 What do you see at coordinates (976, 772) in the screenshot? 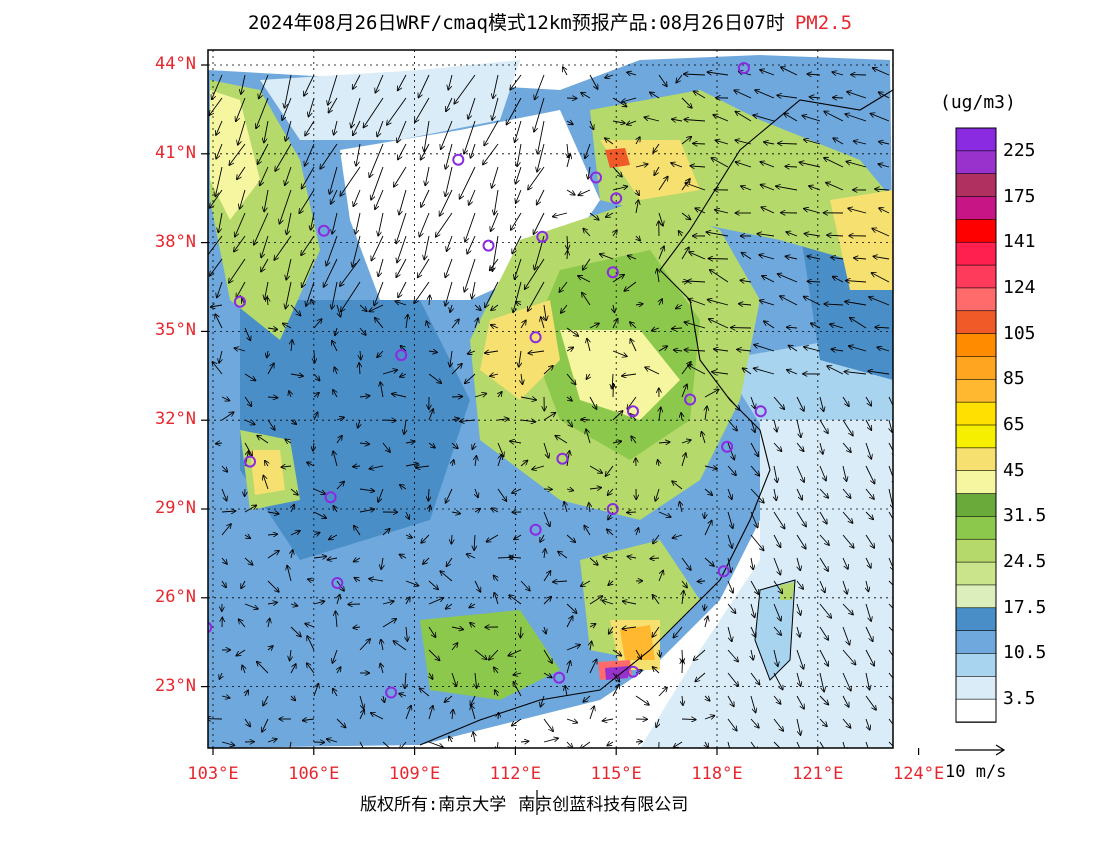
I see `wind-reference-label: 10 m/s` at bounding box center [976, 772].